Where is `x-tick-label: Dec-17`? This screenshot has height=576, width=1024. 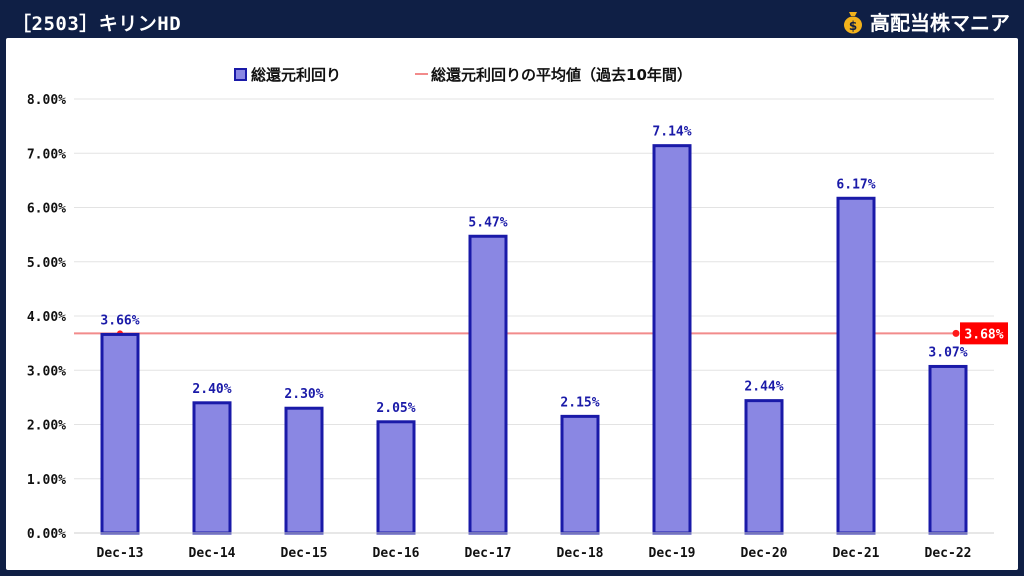
x-tick-label: Dec-17 is located at coordinates (488, 553).